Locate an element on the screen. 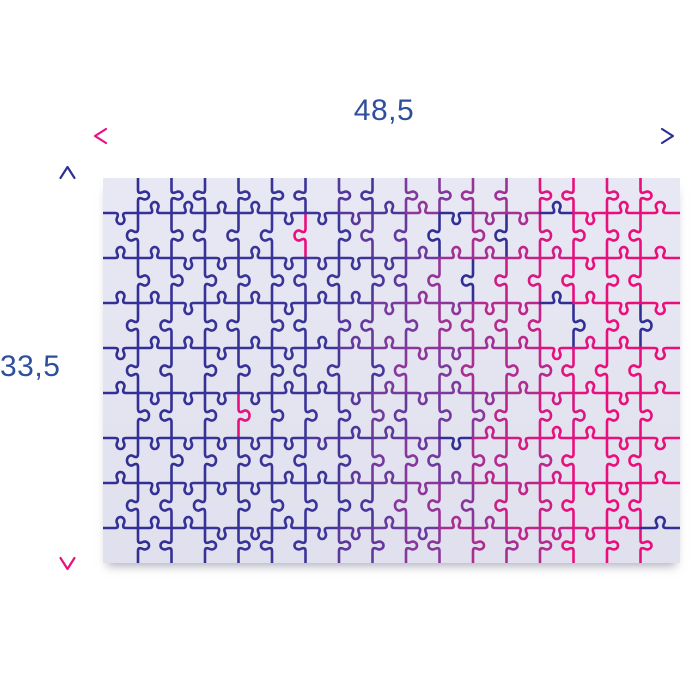  arrowhead-left-icon is located at coordinates (100, 136).